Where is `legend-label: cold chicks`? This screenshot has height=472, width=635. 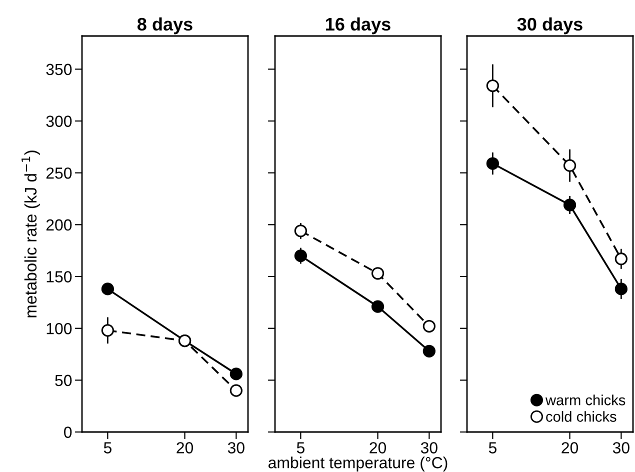
legend-label: cold chicks is located at coordinates (581, 416).